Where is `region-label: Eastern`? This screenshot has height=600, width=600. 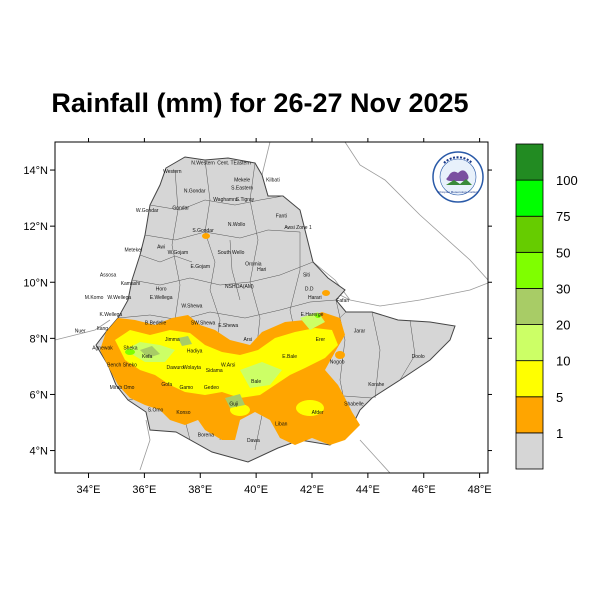 region-label: Eastern is located at coordinates (242, 163).